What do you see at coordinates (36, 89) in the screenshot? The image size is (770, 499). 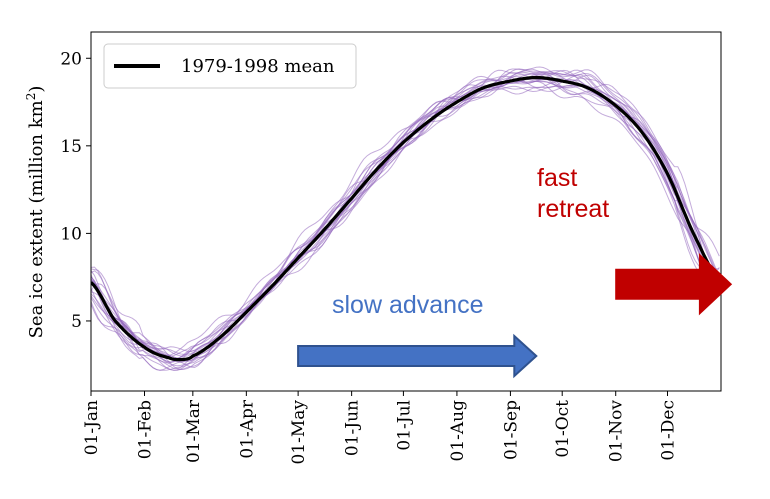 I see `y-axis-label-close: )` at bounding box center [36, 89].